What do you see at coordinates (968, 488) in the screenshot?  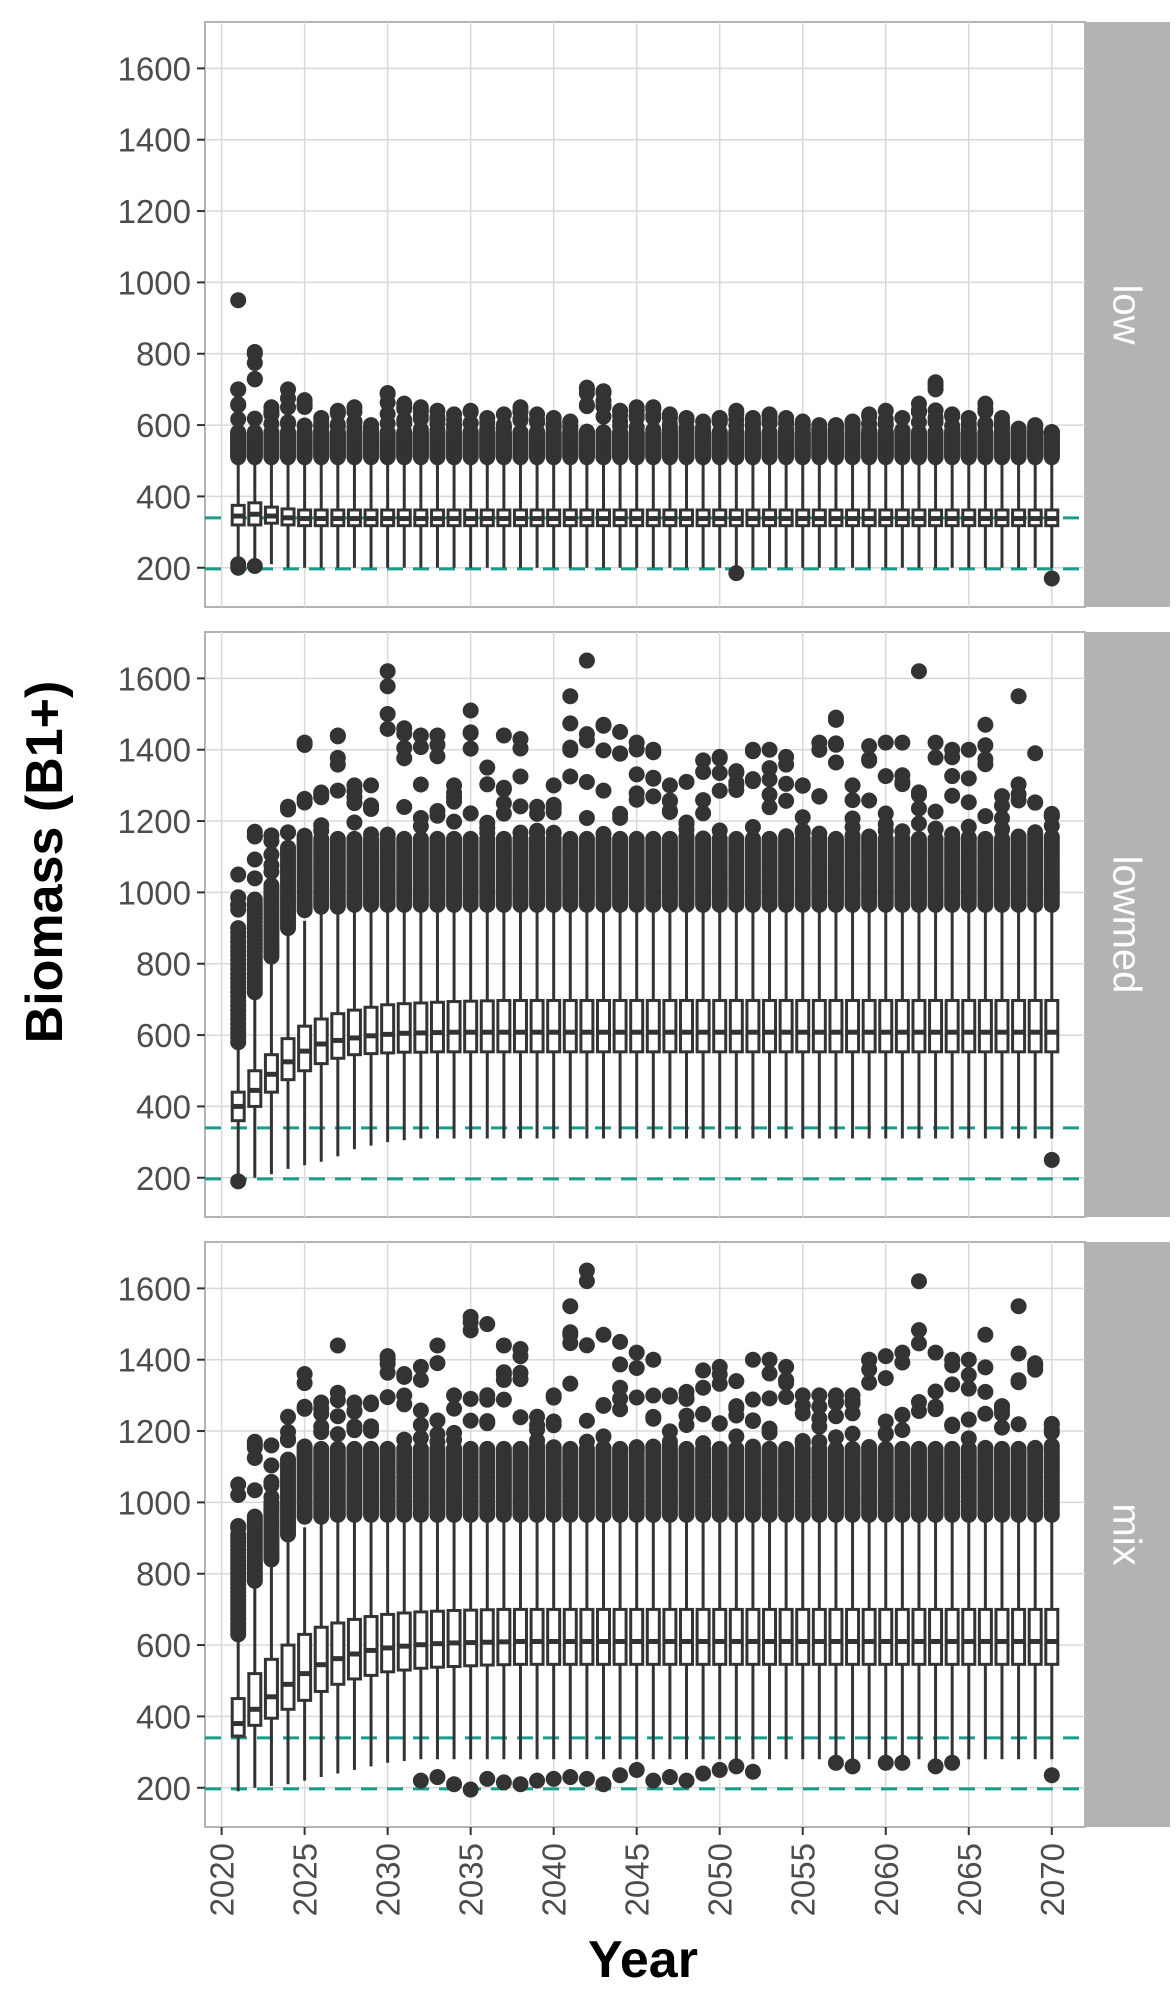 I see `boxplot-2065` at bounding box center [968, 488].